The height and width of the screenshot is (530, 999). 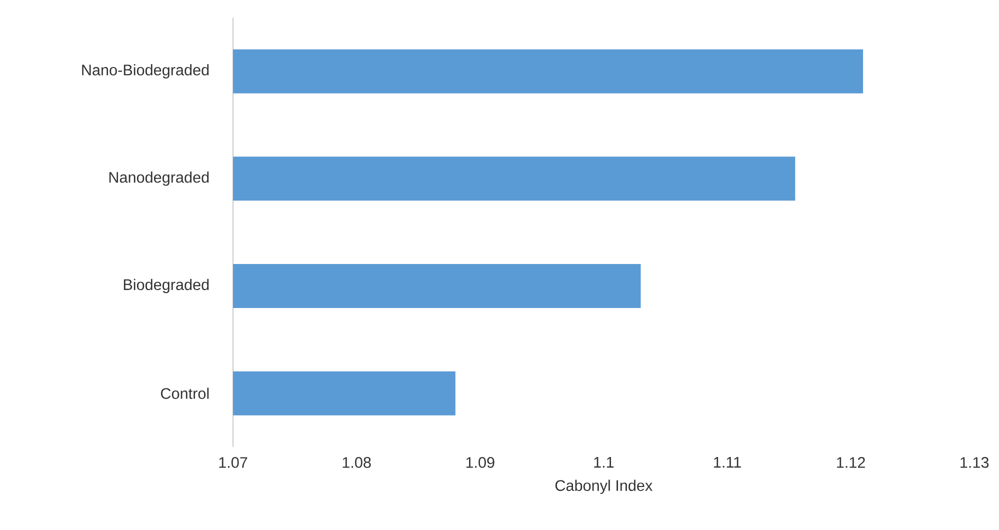 I want to click on x-tick-label: 1.11, so click(x=727, y=462).